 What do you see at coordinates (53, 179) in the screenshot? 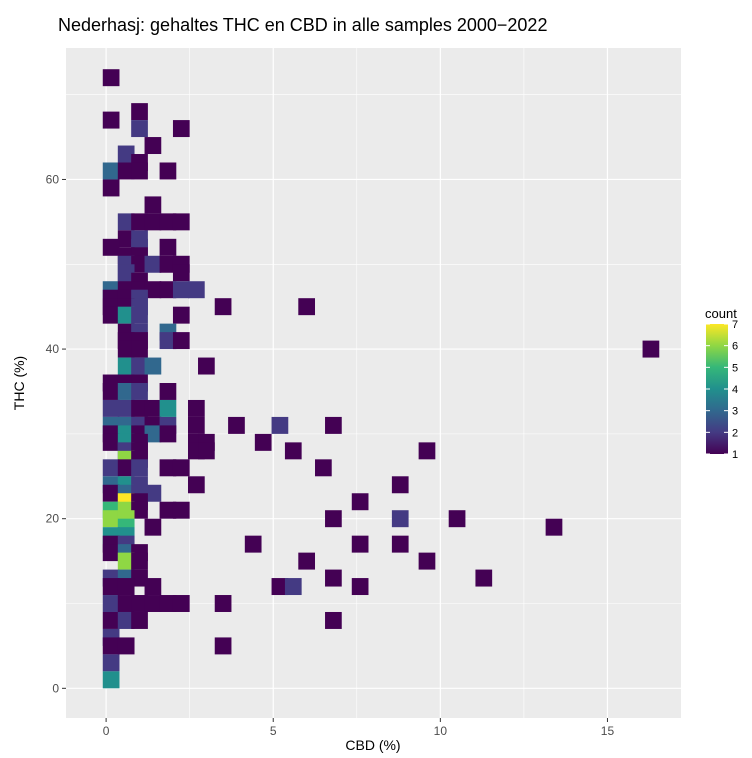
I see `y-tick-label: 60` at bounding box center [53, 179].